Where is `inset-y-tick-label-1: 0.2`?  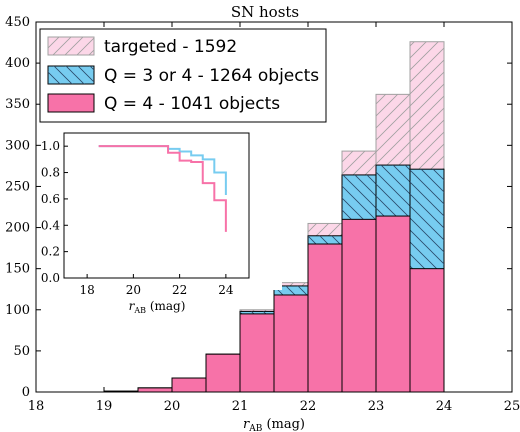 inset-y-tick-label-1: 0.2 is located at coordinates (50, 252).